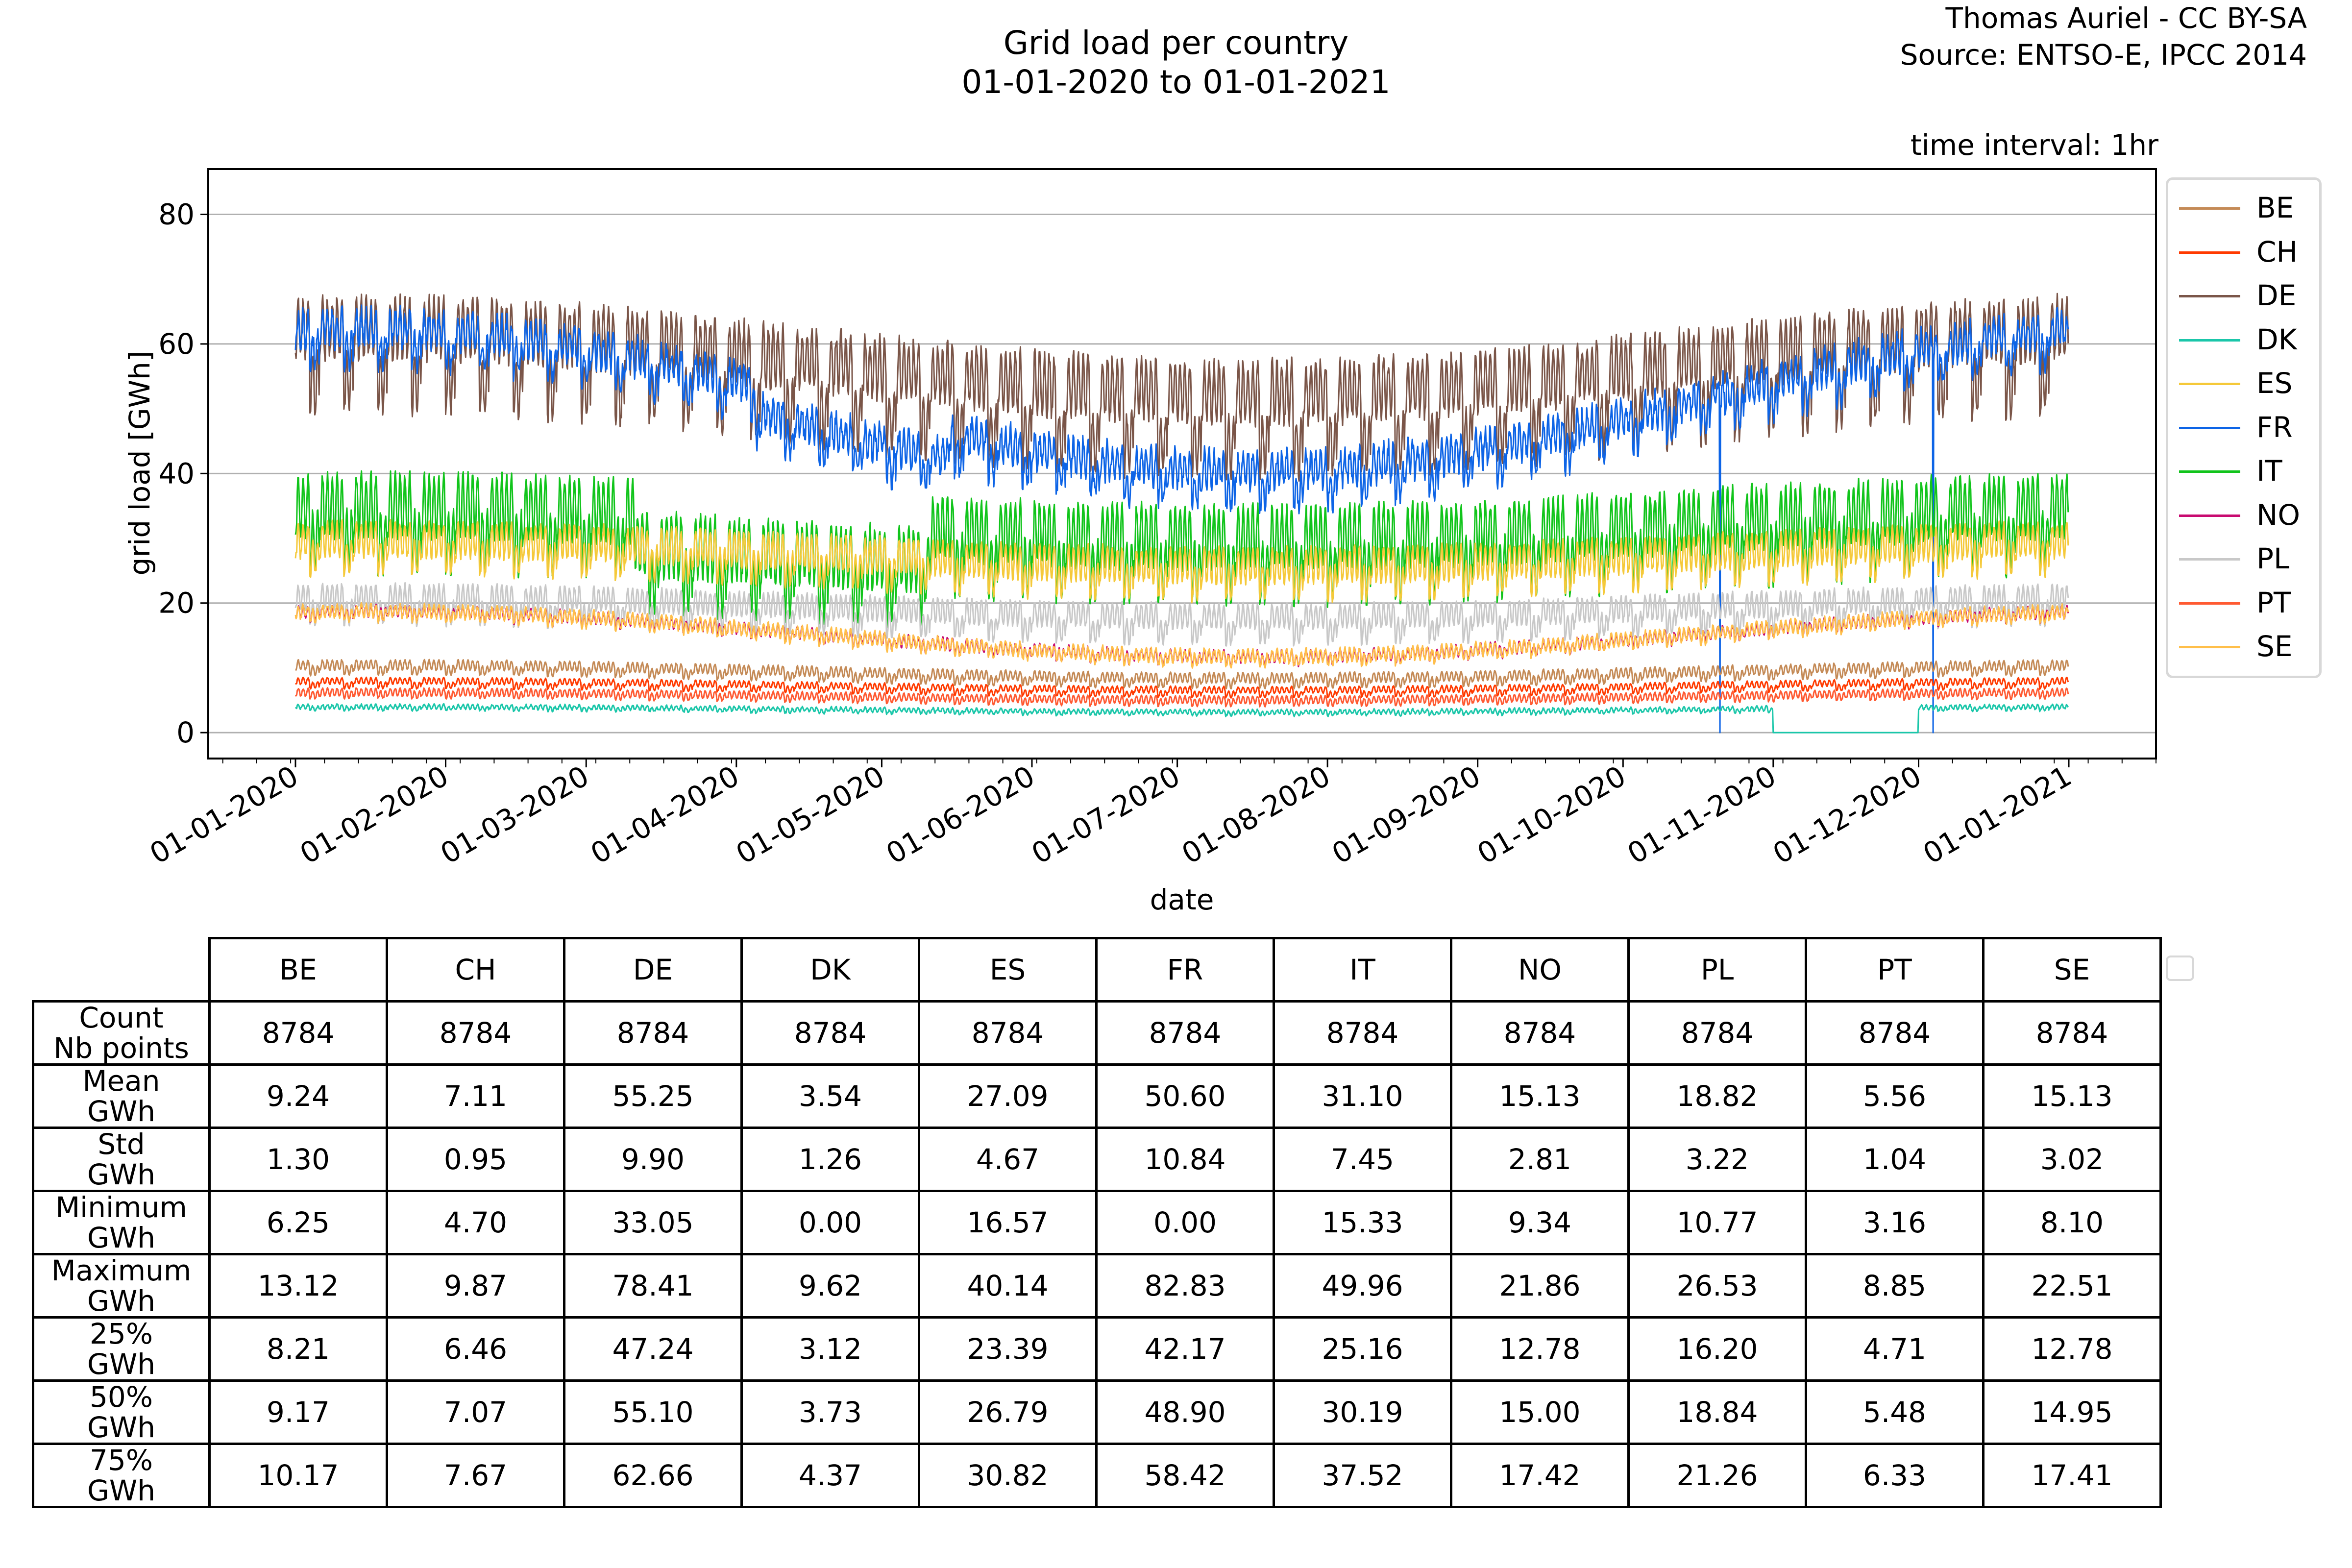 This screenshot has height=1568, width=2352. I want to click on row-label: Std GWh, so click(121, 1159).